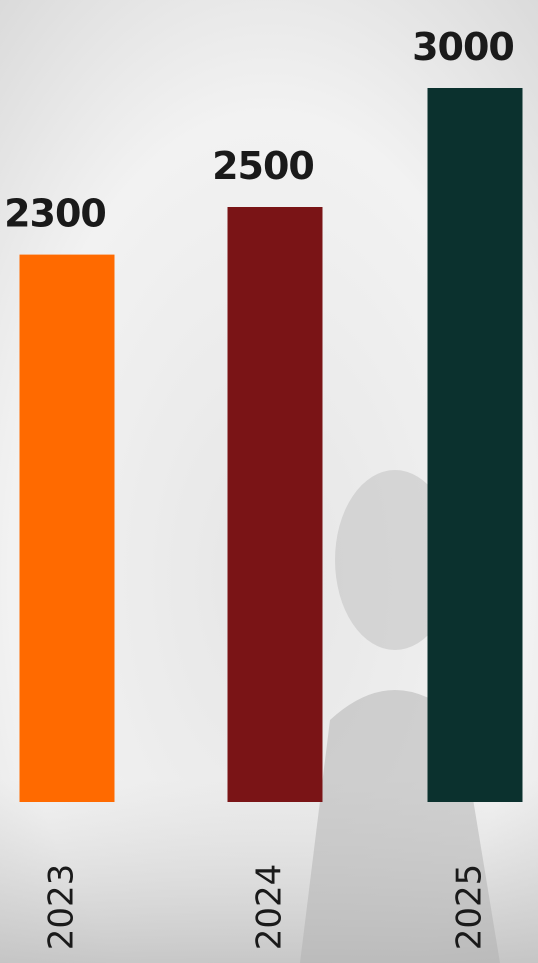 Image resolution: width=538 pixels, height=963 pixels. Describe the element at coordinates (470, 907) in the screenshot. I see `x-tick-label: 2025` at that location.